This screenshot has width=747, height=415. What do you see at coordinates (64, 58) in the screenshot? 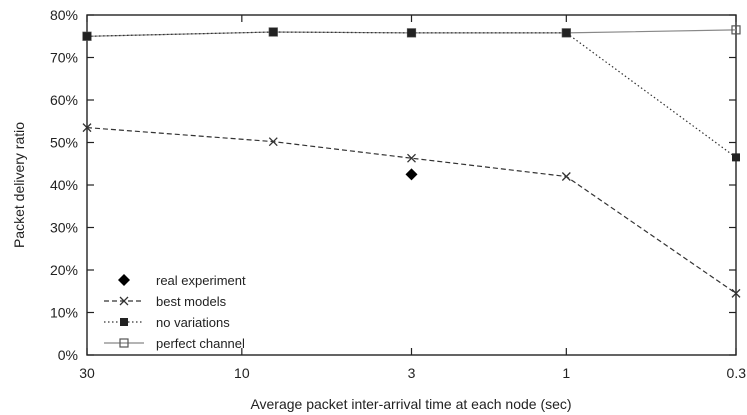
I see `y-tick-label: 70%` at bounding box center [64, 58].